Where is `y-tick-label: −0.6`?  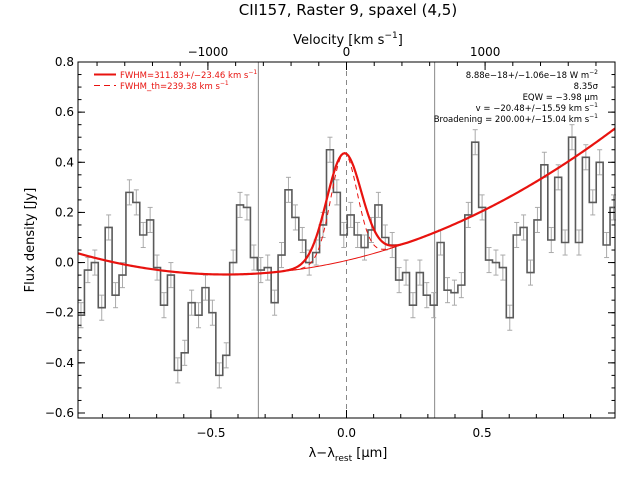 y-tick-label: −0.6 is located at coordinates (59, 413).